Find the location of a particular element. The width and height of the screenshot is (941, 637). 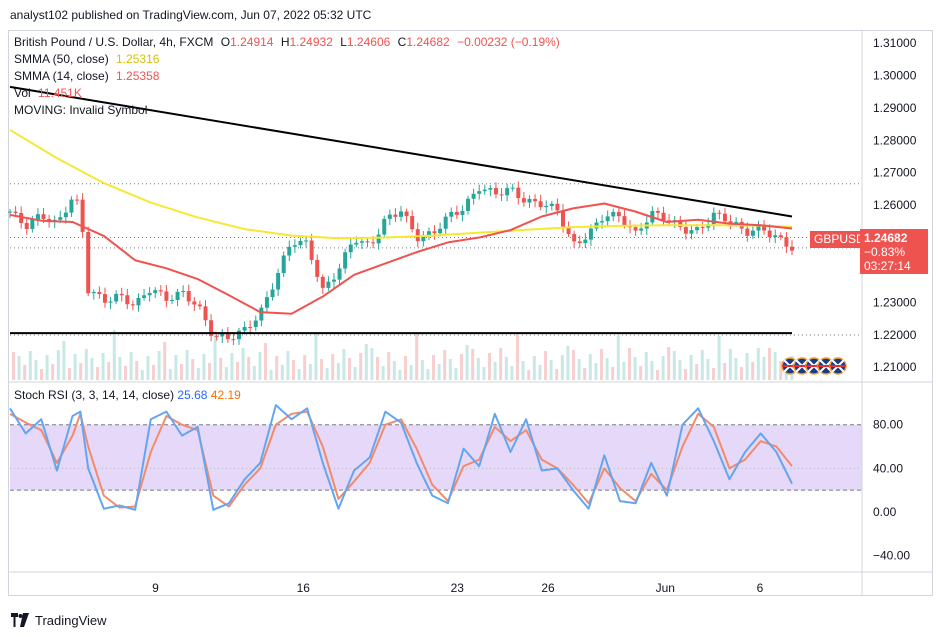

time-tick-label: 16 is located at coordinates (304, 588).